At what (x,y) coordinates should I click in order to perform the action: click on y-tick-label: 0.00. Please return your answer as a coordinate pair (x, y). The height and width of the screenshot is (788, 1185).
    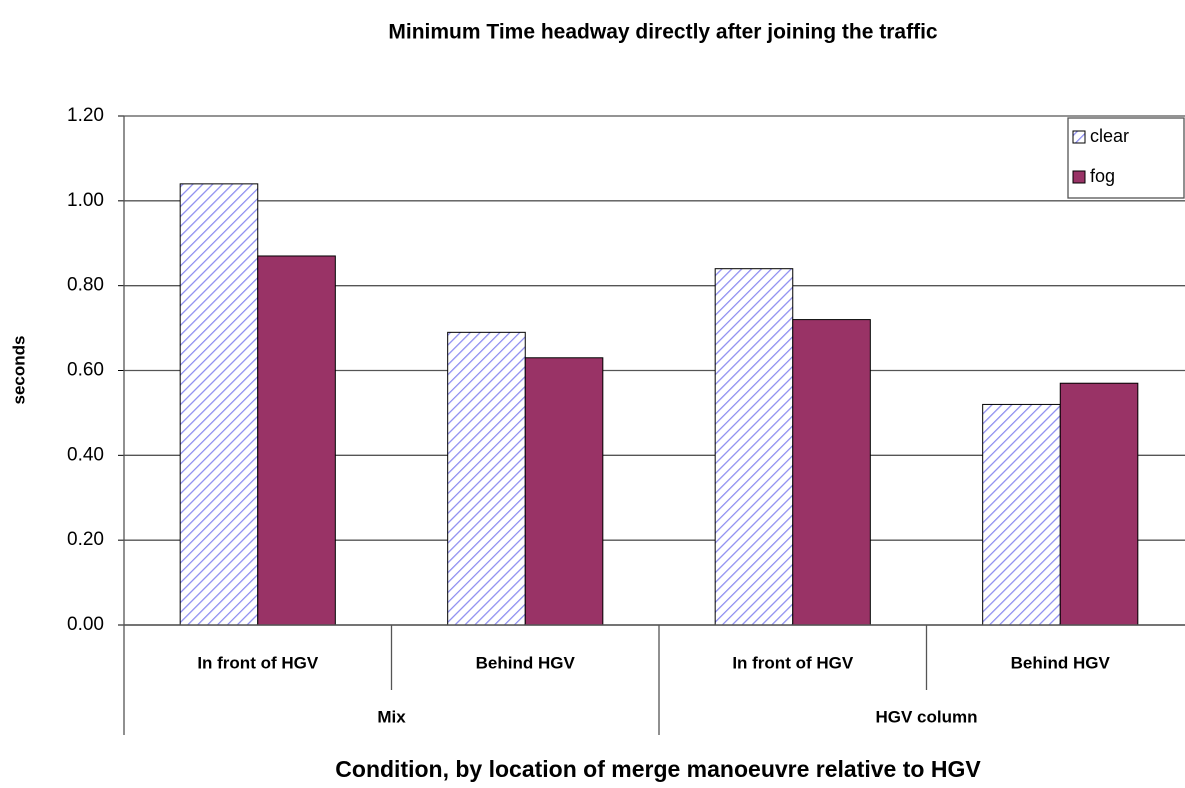
    Looking at the image, I should click on (85, 624).